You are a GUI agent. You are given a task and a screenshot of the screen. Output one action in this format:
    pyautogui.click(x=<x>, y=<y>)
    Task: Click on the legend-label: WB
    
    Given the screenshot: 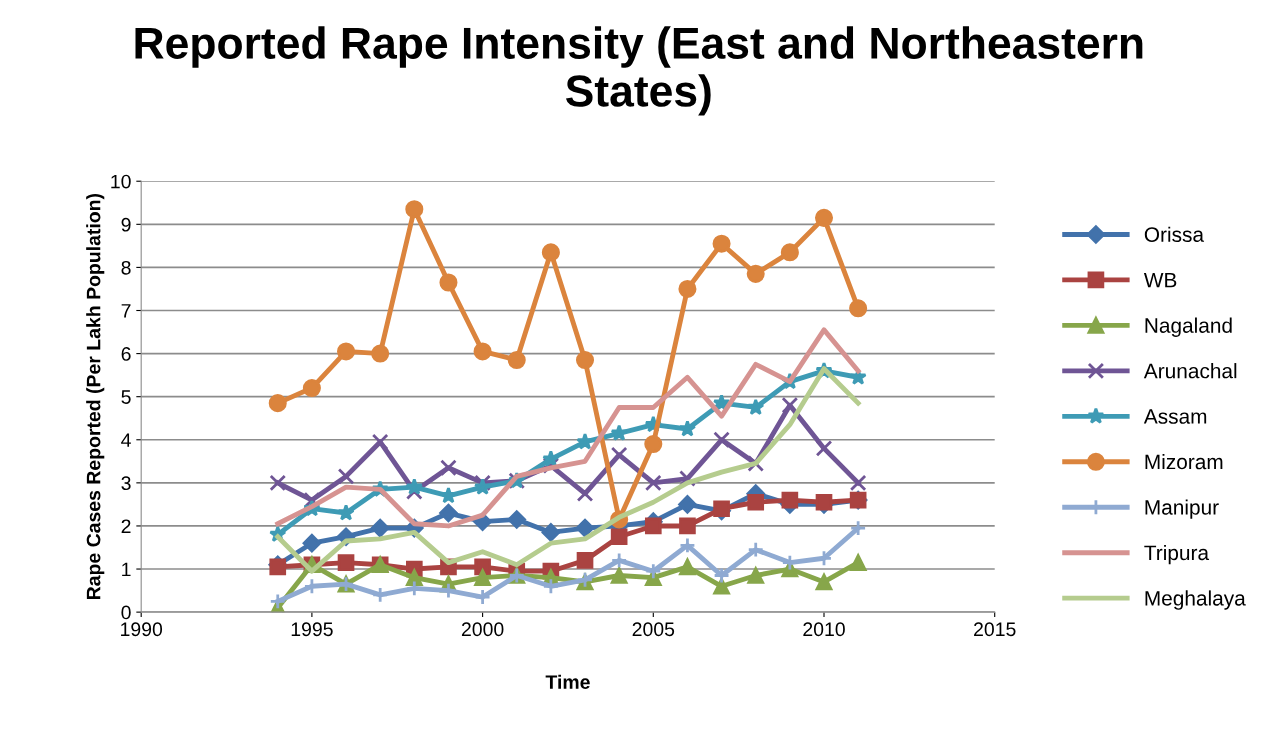 What is the action you would take?
    pyautogui.click(x=1160, y=280)
    